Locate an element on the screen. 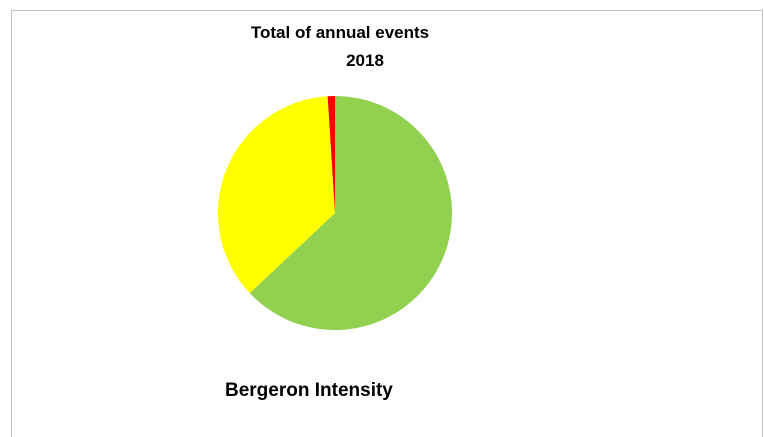  chart-subtitle: Bergeron Intensity is located at coordinates (309, 390).